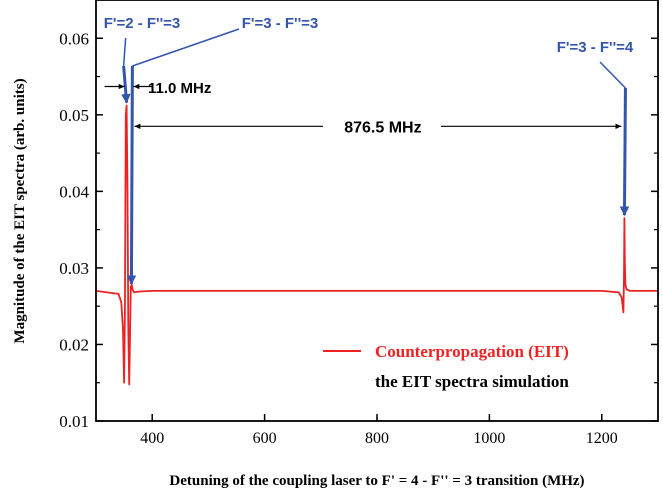 The width and height of the screenshot is (663, 491). What do you see at coordinates (74, 115) in the screenshot?
I see `y-tick-label: 0.05` at bounding box center [74, 115].